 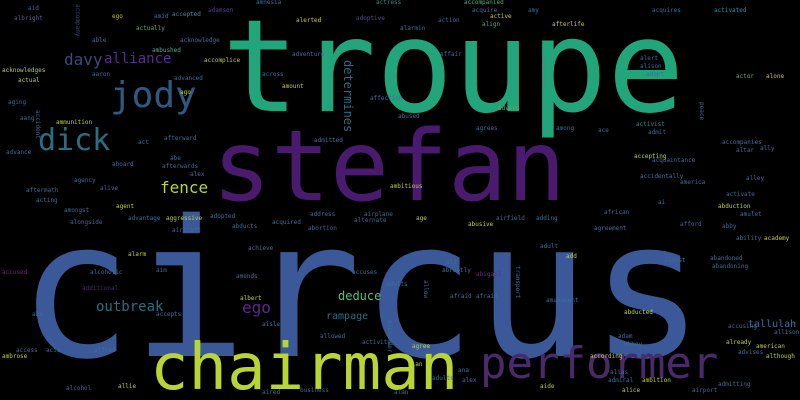 I want to click on word-ambassador: ambassador, so click(x=543, y=74).